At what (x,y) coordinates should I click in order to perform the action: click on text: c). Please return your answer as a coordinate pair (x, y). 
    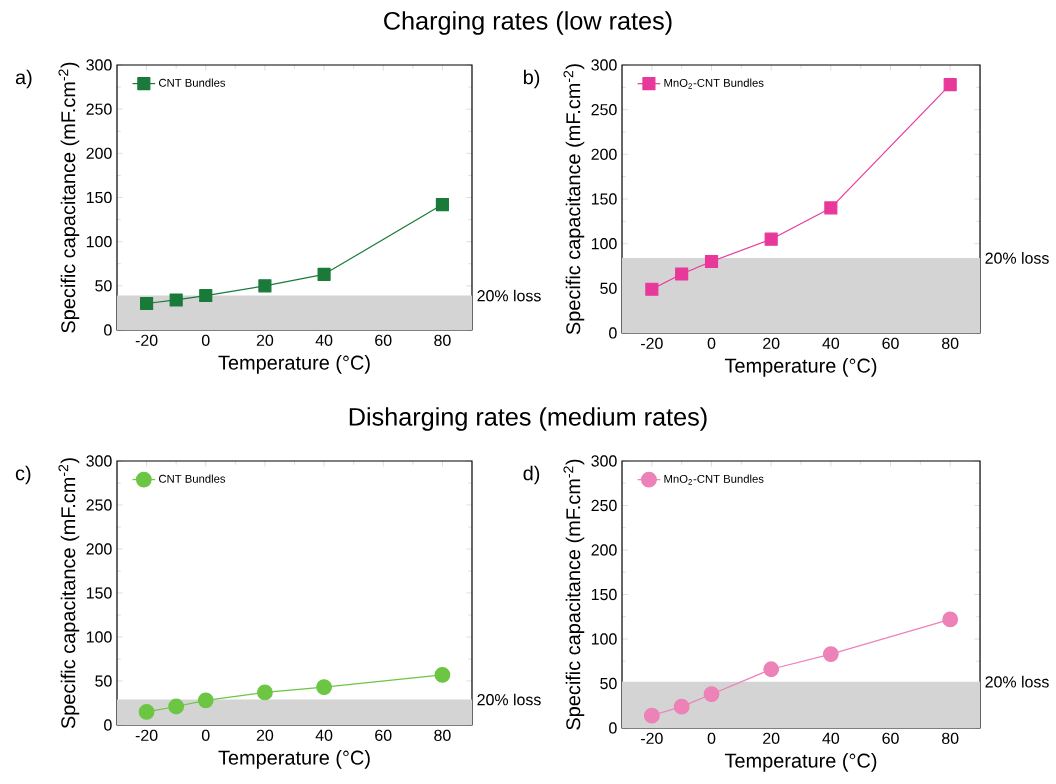
    Looking at the image, I should click on (23, 475).